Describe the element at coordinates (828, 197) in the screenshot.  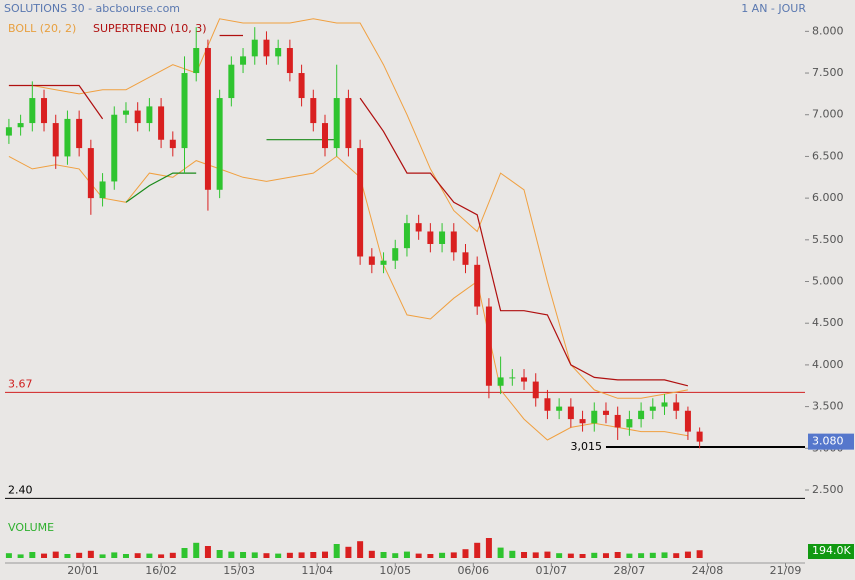
I see `y-tick-label: 6.000` at that location.